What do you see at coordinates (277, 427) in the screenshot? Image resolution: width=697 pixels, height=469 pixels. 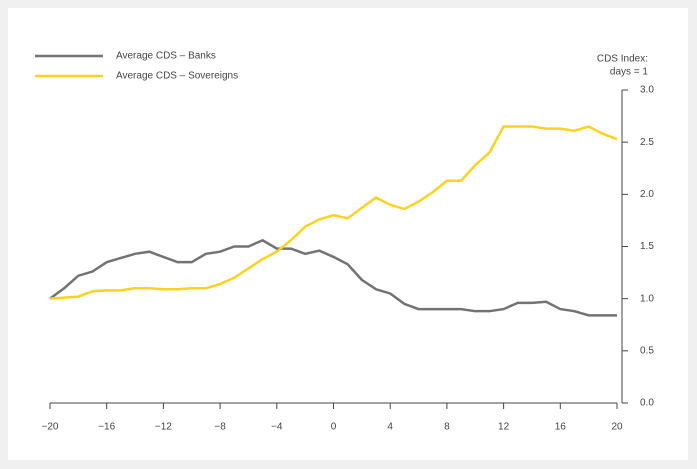 I see `x-tick-label: −4` at bounding box center [277, 427].